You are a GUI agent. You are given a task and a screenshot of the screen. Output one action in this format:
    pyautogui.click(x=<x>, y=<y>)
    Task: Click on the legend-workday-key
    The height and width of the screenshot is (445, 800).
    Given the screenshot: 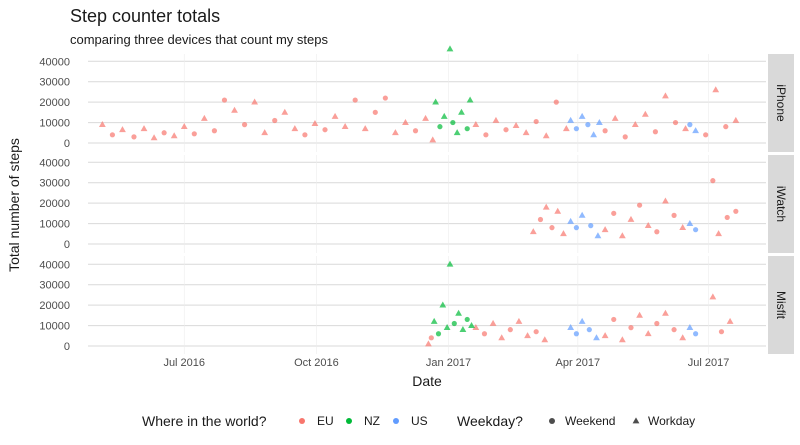 What is the action you would take?
    pyautogui.click(x=636, y=420)
    